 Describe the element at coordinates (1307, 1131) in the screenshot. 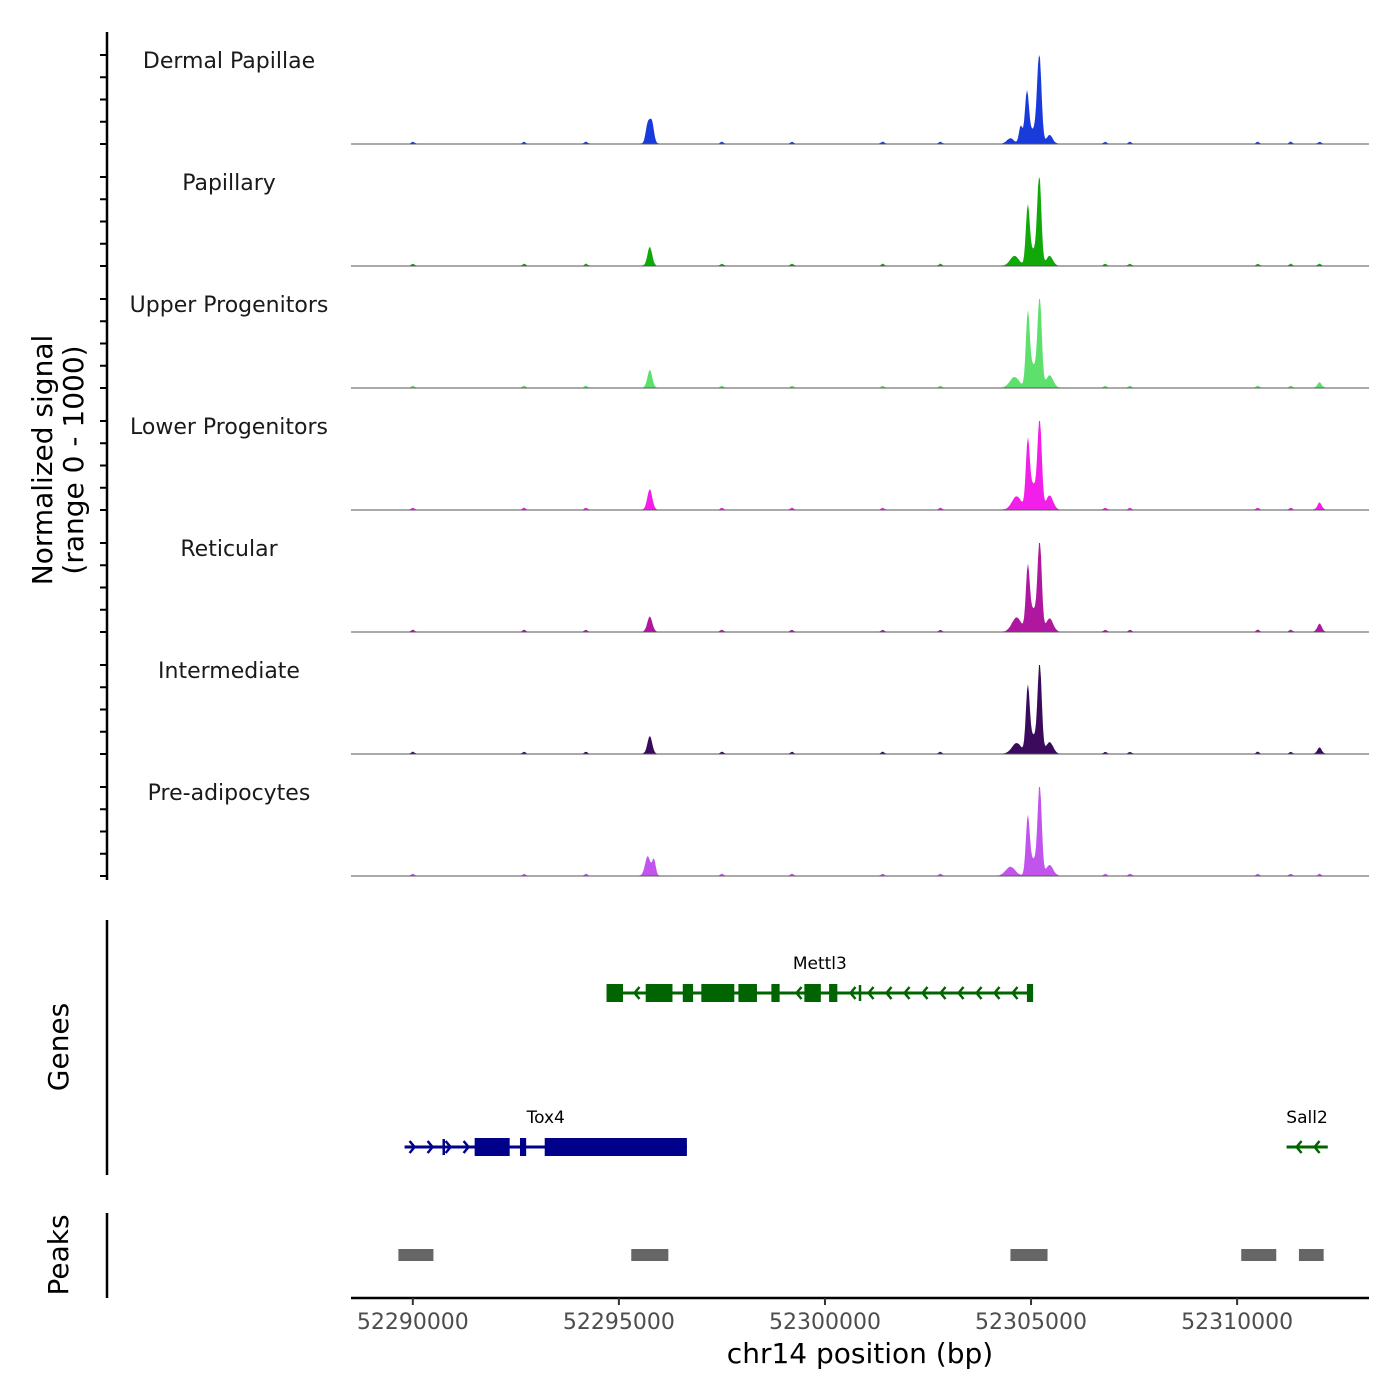

I see `gene-sall2: Sall2` at that location.